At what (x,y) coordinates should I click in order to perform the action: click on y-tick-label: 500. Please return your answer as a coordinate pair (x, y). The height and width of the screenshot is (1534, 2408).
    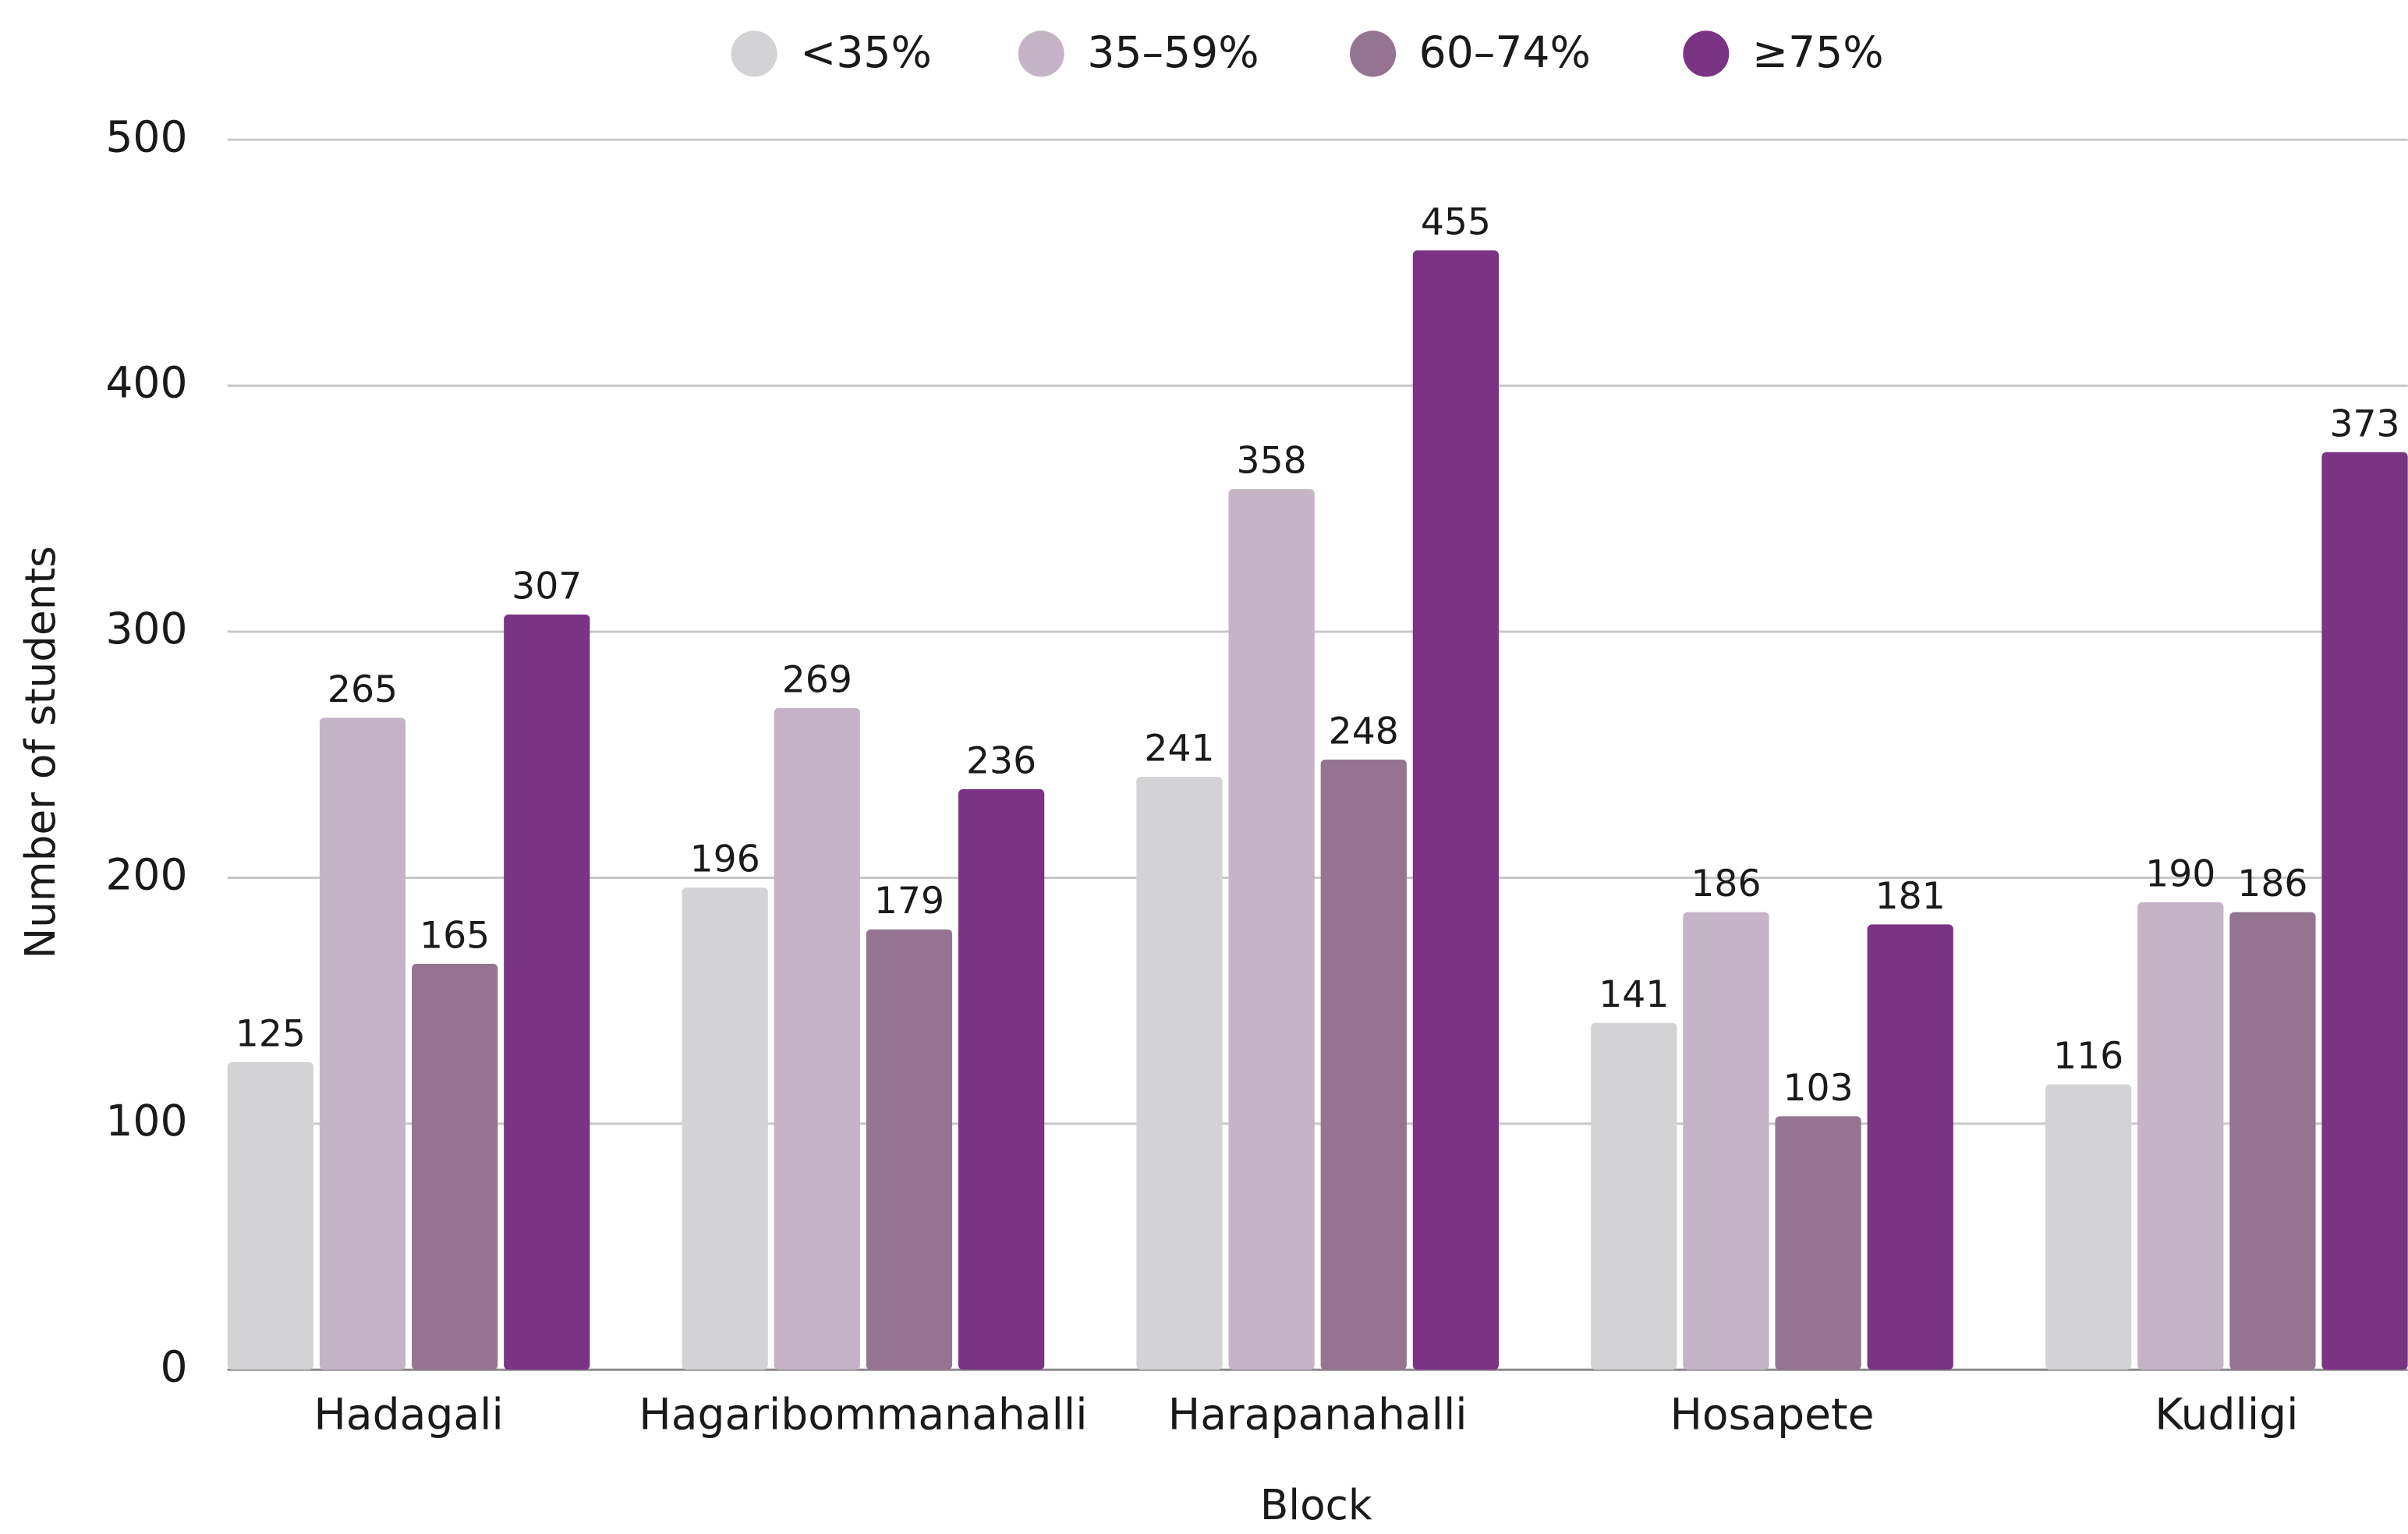
    Looking at the image, I should click on (146, 137).